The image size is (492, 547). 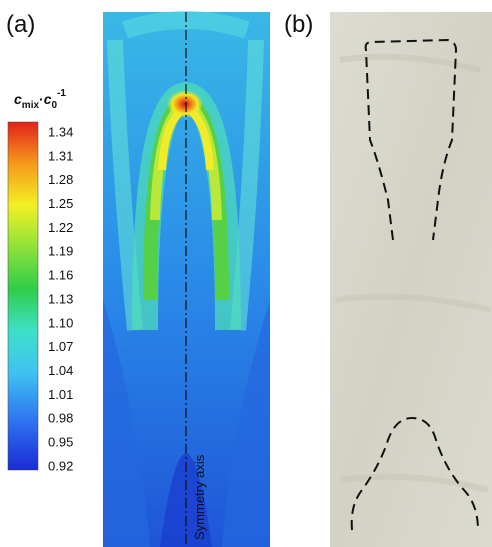 I want to click on colorbar-tick-label: 1.07, so click(x=60, y=346).